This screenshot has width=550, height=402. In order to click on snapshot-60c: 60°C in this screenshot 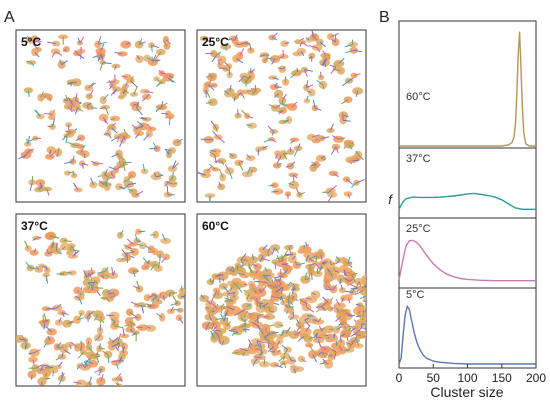, I will do `click(288, 300)`.